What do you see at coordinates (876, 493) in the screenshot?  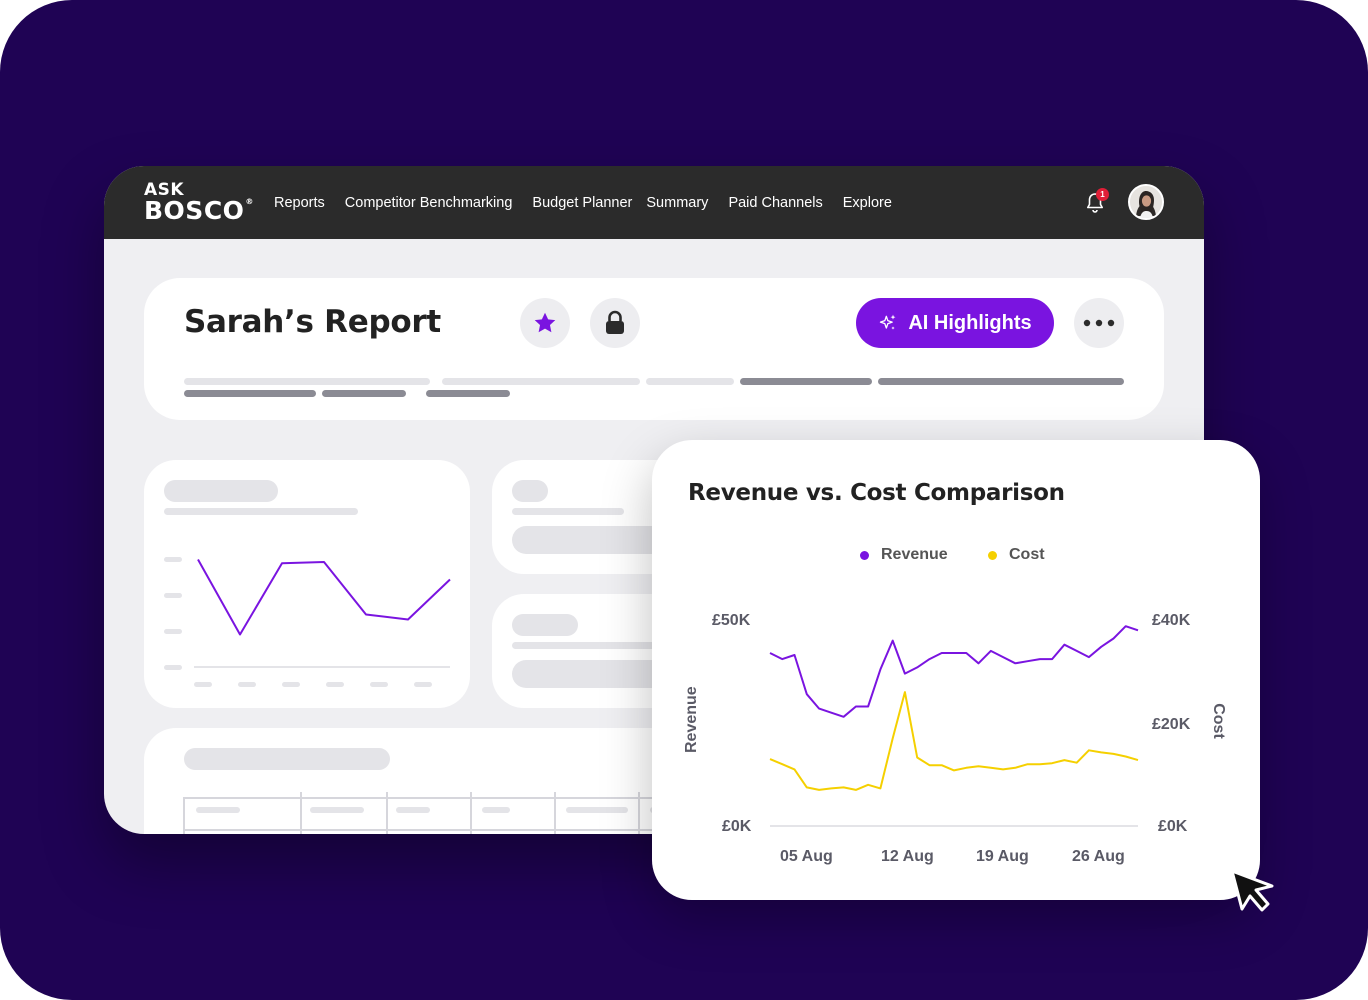 I see `chart-title: Revenue vs. Cost Comparison` at bounding box center [876, 493].